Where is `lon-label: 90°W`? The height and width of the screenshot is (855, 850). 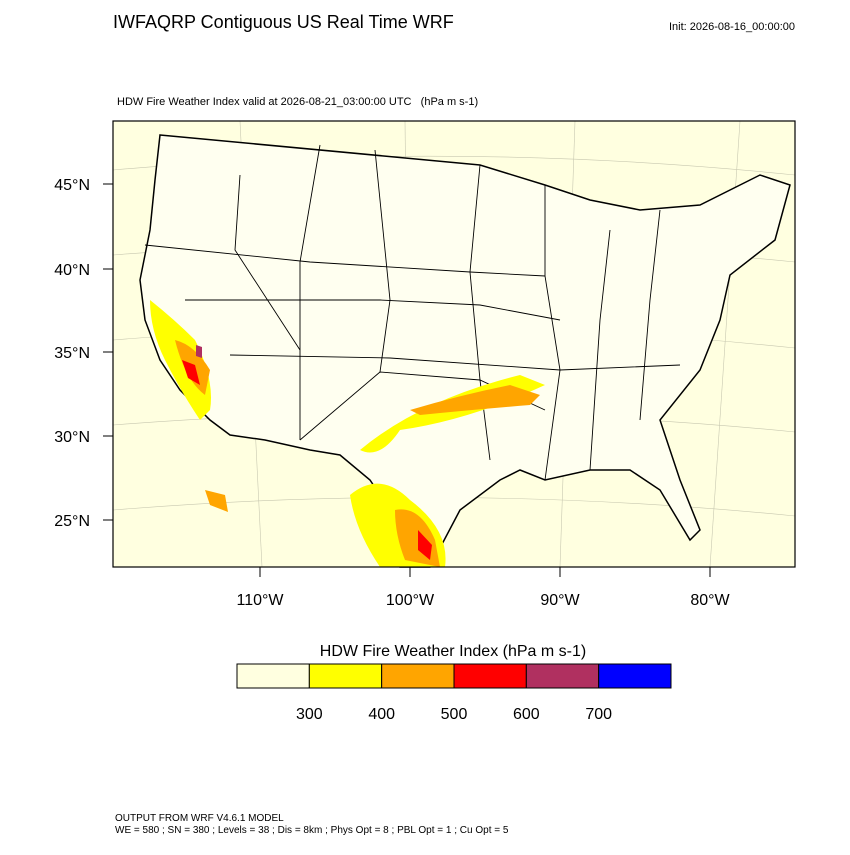 lon-label: 90°W is located at coordinates (560, 600).